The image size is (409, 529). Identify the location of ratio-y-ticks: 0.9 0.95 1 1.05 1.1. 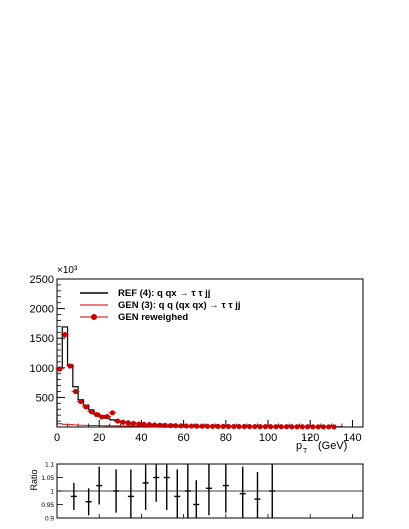
(52, 492).